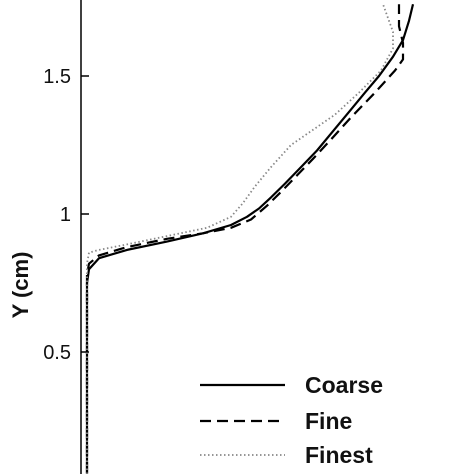 Image resolution: width=474 pixels, height=474 pixels. I want to click on legend-label-fine: Fine, so click(328, 421).